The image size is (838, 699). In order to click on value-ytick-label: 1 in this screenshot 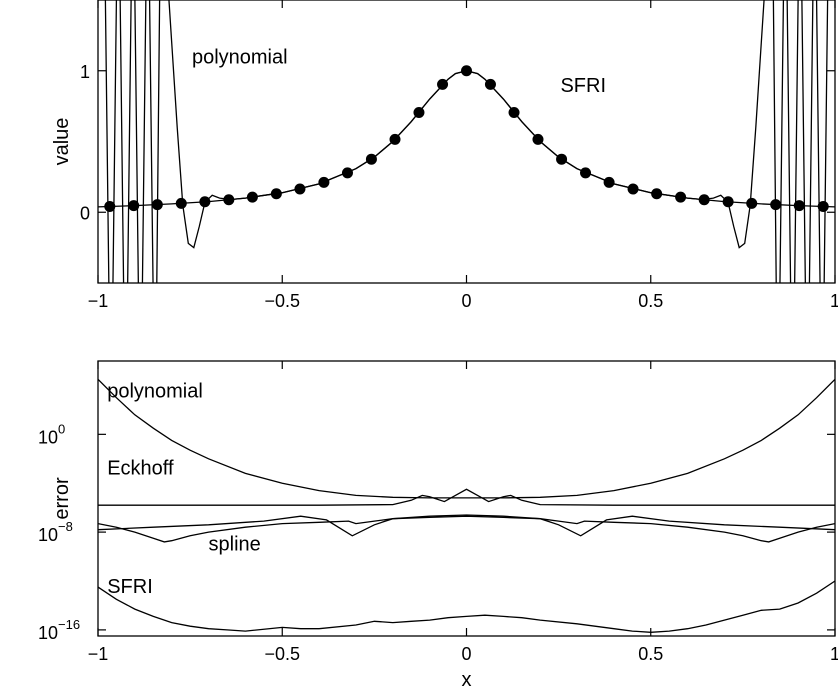, I will do `click(85, 72)`.